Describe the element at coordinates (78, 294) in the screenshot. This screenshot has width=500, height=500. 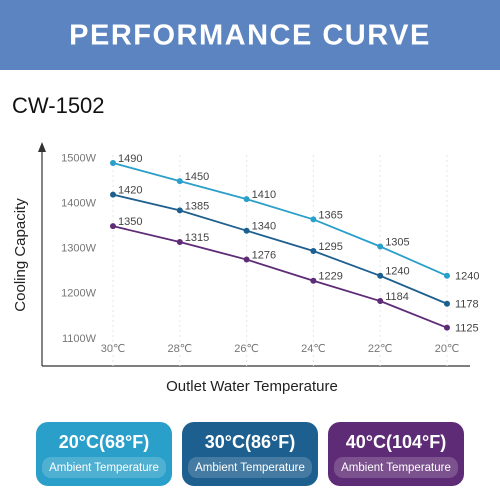
I see `y-tick-label: 1200W` at that location.